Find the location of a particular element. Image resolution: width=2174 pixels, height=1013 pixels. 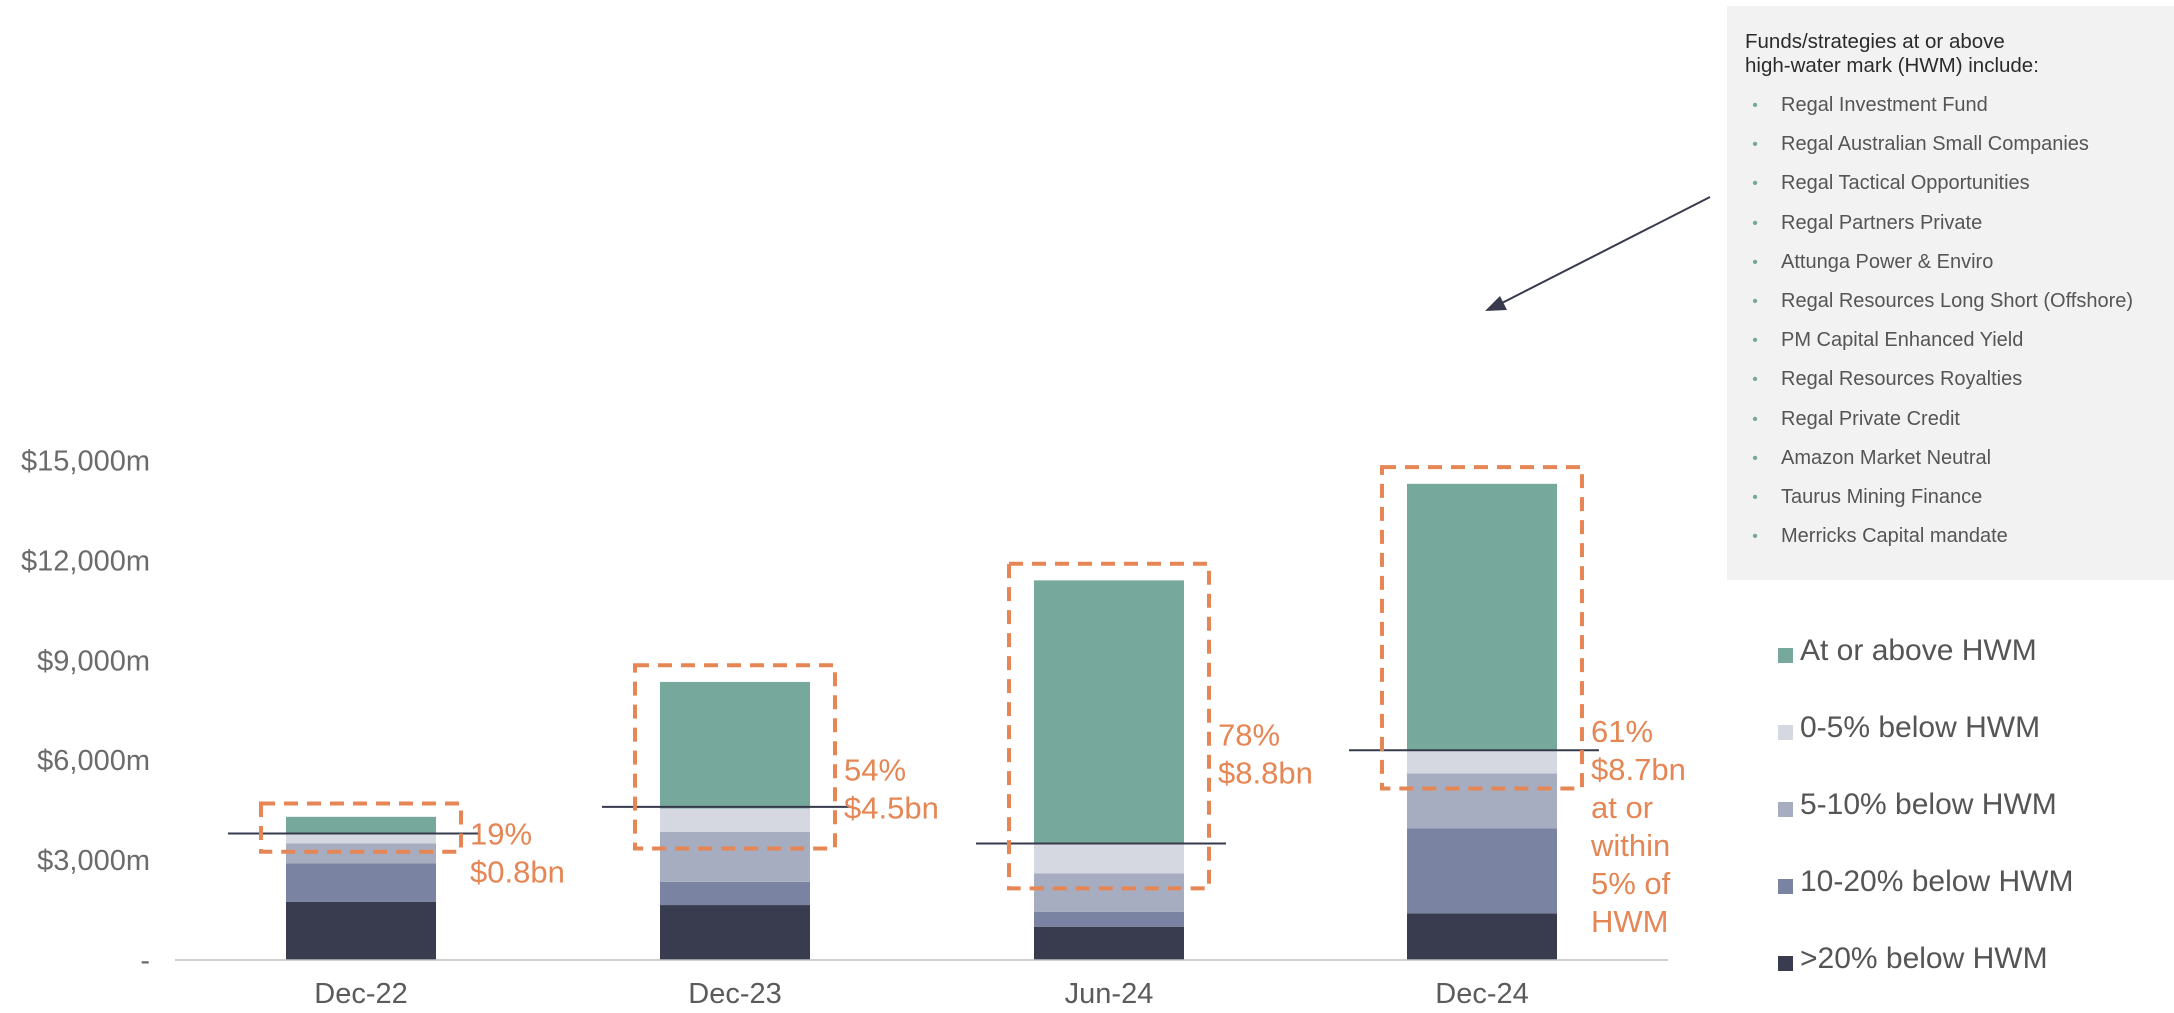

hwm-fund-label: Regal Partners Private is located at coordinates (1882, 222).